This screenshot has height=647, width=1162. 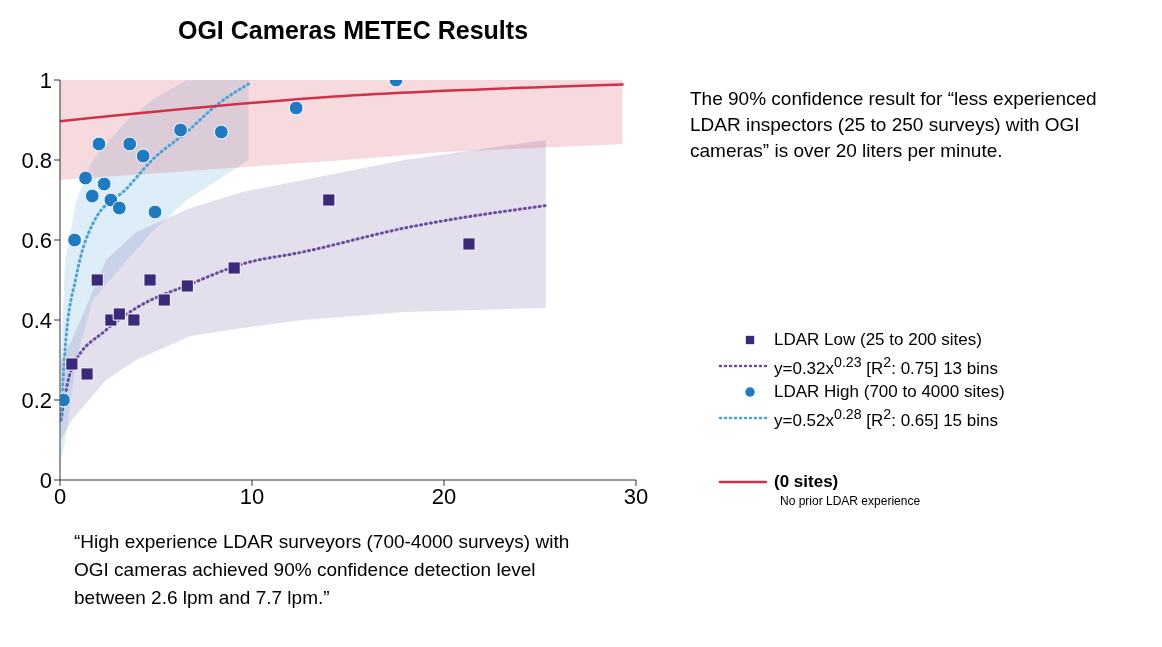 What do you see at coordinates (894, 125) in the screenshot?
I see `text: The 90% confidence result for “less experienced LDAR inspectors (25 to 250 surveys) with OGI cameras” is over 20 liters per minute.` at bounding box center [894, 125].